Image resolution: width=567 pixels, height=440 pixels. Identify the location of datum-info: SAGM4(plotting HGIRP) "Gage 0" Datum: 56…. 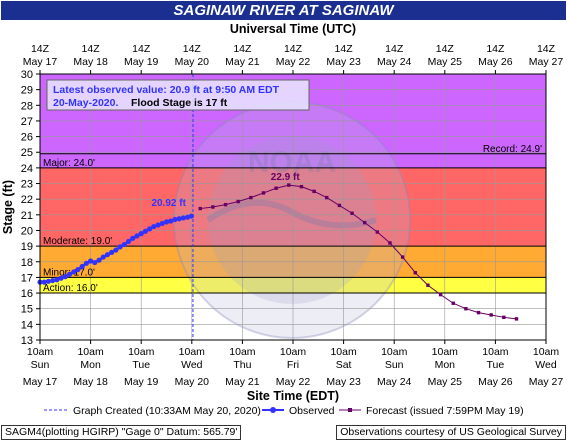
(121, 432).